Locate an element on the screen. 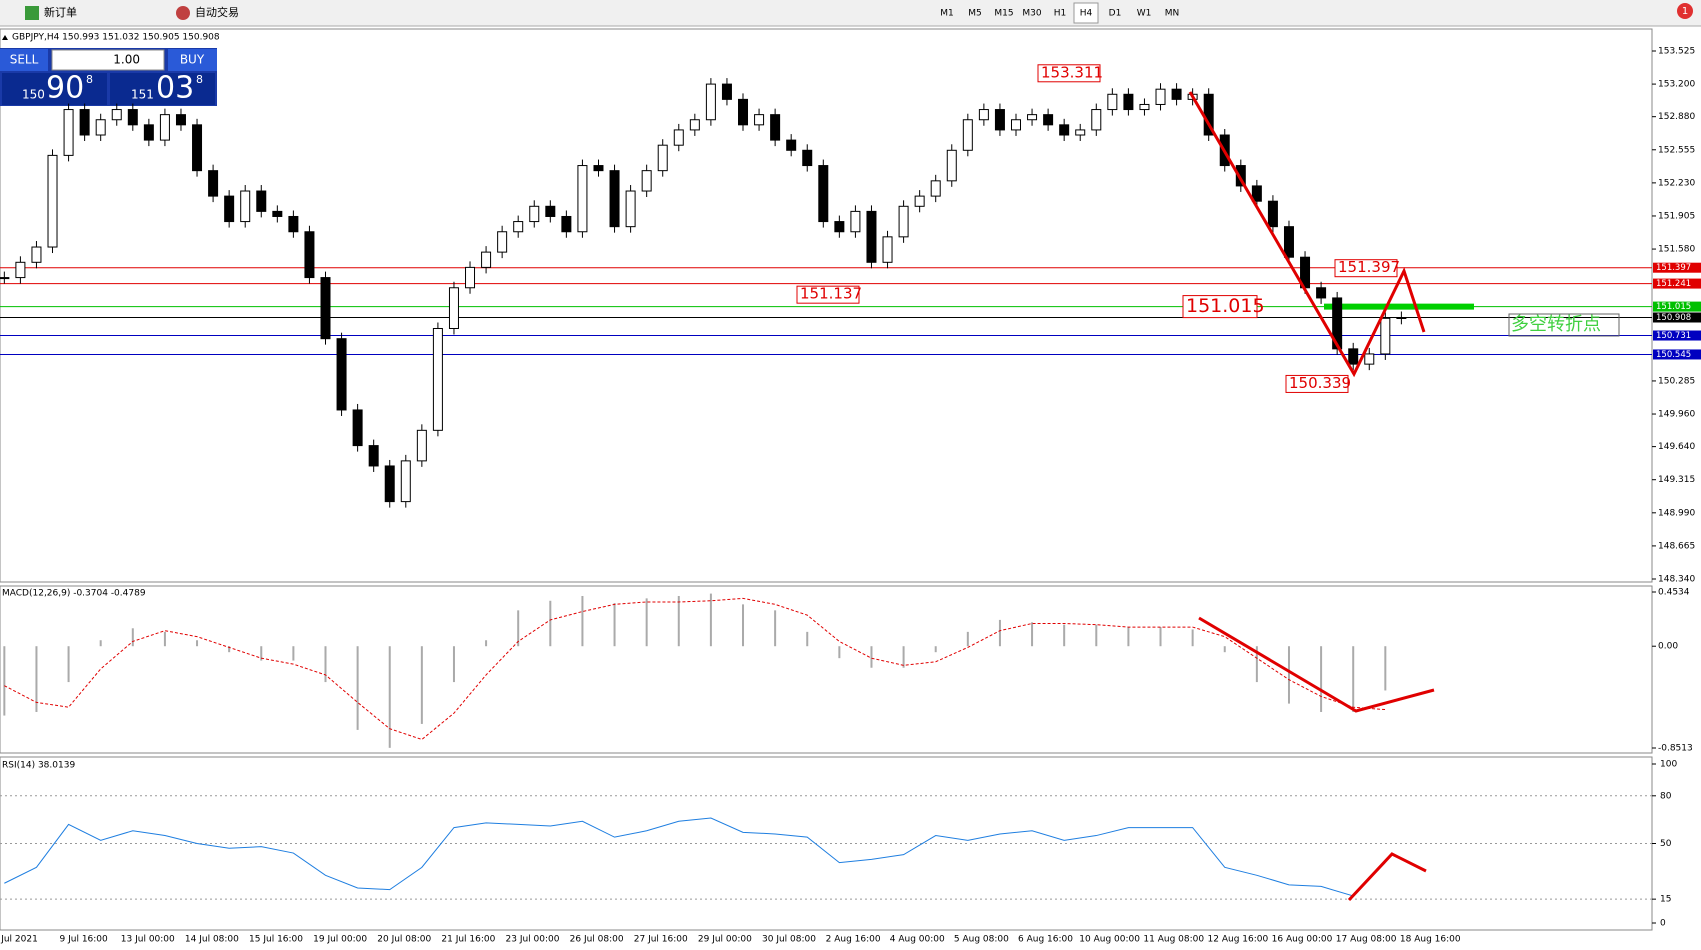 This screenshot has height=950, width=1701. timeframe-button: M15 is located at coordinates (1003, 14).